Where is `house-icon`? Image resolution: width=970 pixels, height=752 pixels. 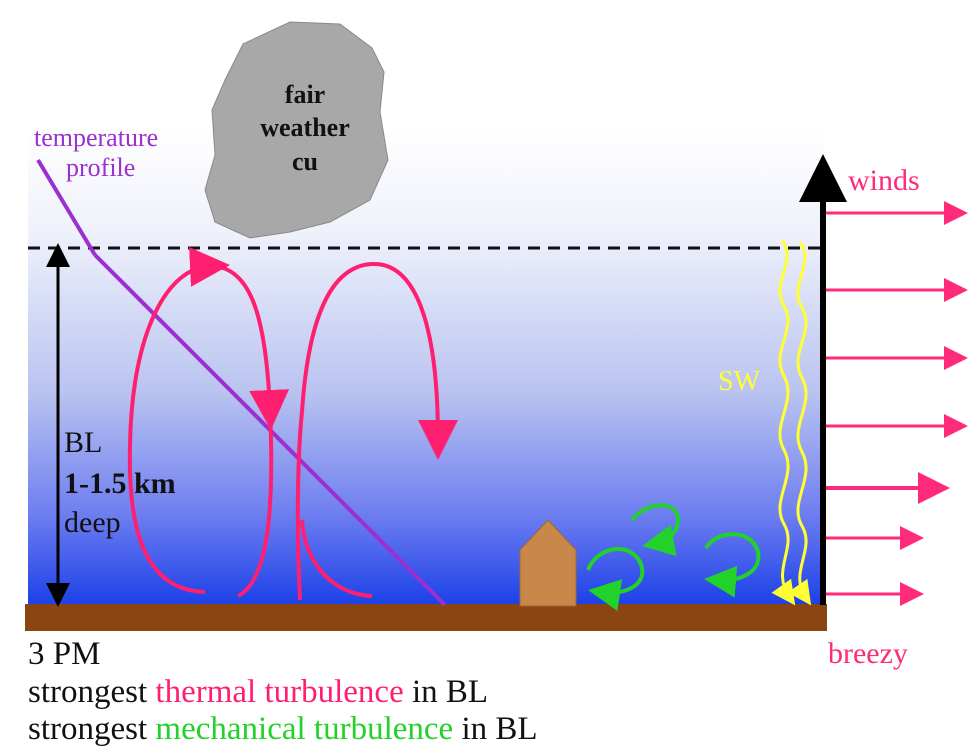
house-icon is located at coordinates (548, 563).